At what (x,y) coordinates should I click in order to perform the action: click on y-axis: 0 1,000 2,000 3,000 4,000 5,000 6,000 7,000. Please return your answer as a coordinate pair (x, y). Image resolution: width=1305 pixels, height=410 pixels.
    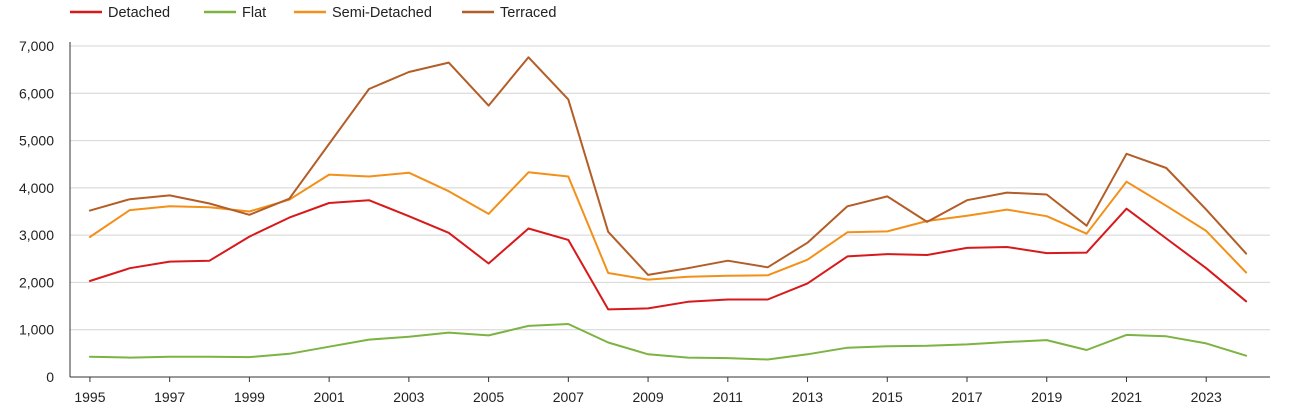
    Looking at the image, I should click on (45, 211).